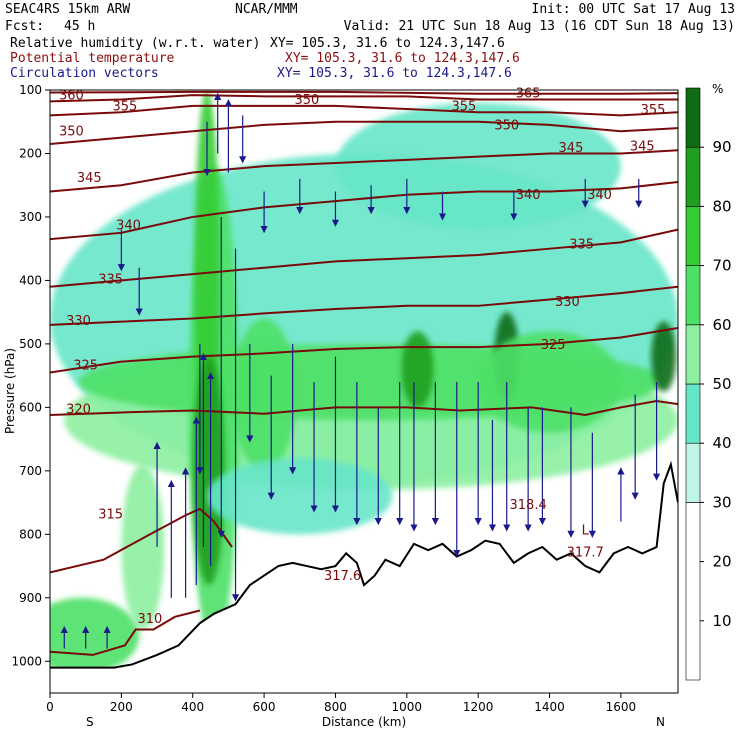 This screenshot has width=740, height=740. I want to click on init-time: Init: 00 UTC Sat 17 Aug 13, so click(634, 9).